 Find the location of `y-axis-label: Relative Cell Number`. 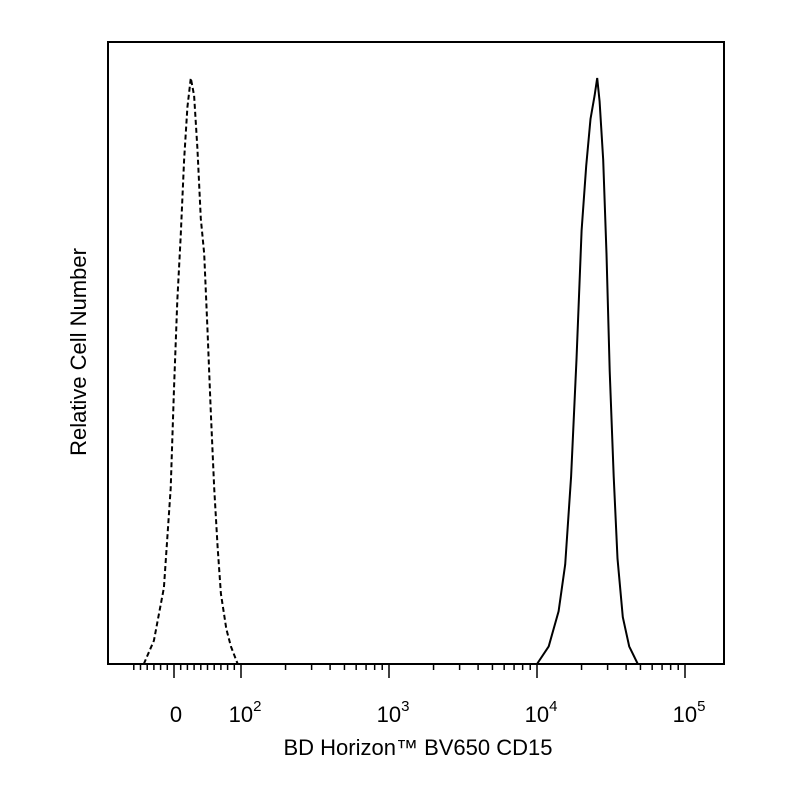

y-axis-label: Relative Cell Number is located at coordinates (78, 352).